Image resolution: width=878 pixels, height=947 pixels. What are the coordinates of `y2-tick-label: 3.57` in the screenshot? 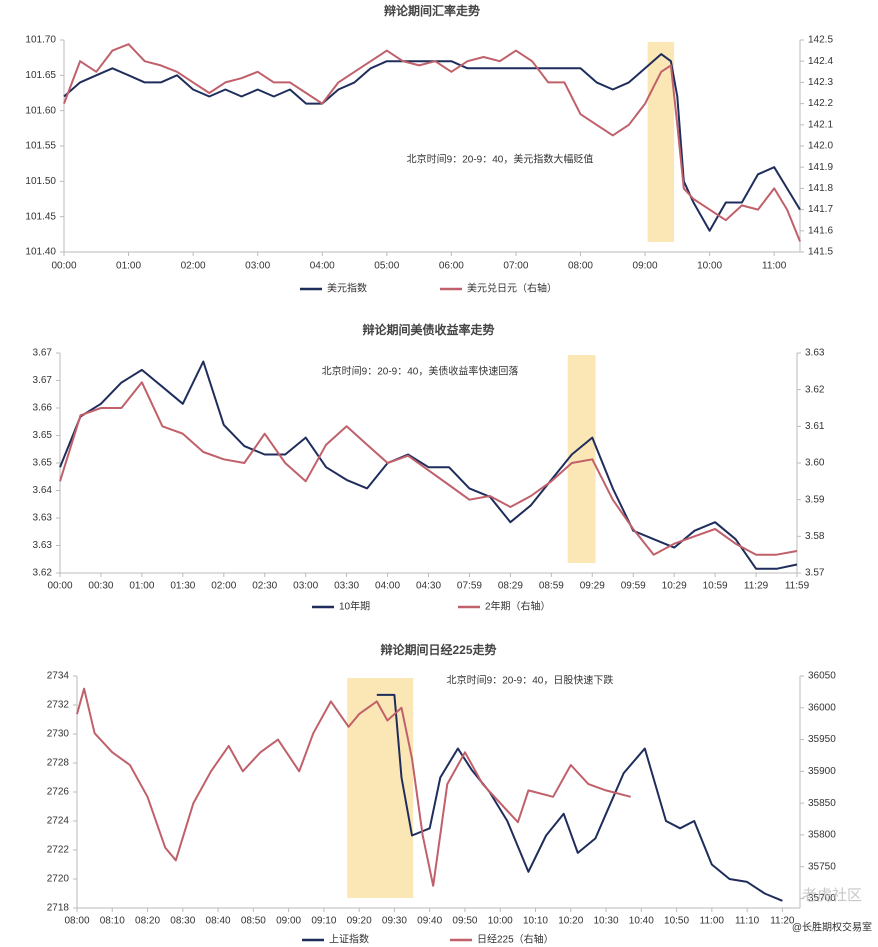 It's located at (815, 573).